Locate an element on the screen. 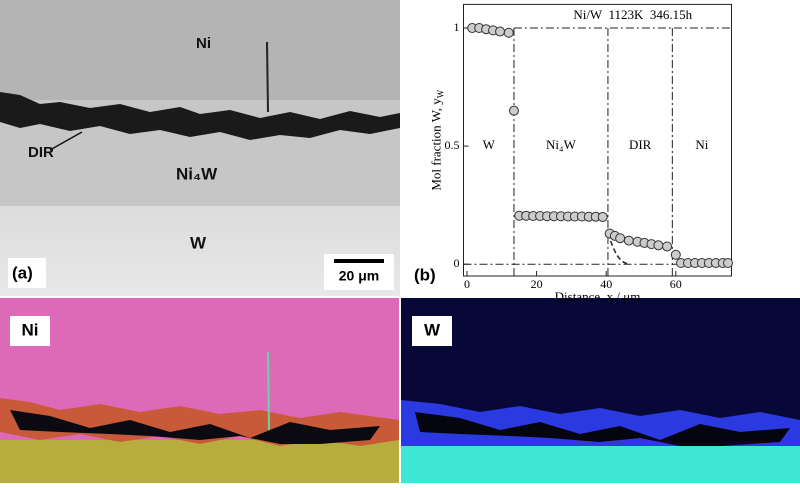 The height and width of the screenshot is (488, 800). region-label: Ni is located at coordinates (701, 144).